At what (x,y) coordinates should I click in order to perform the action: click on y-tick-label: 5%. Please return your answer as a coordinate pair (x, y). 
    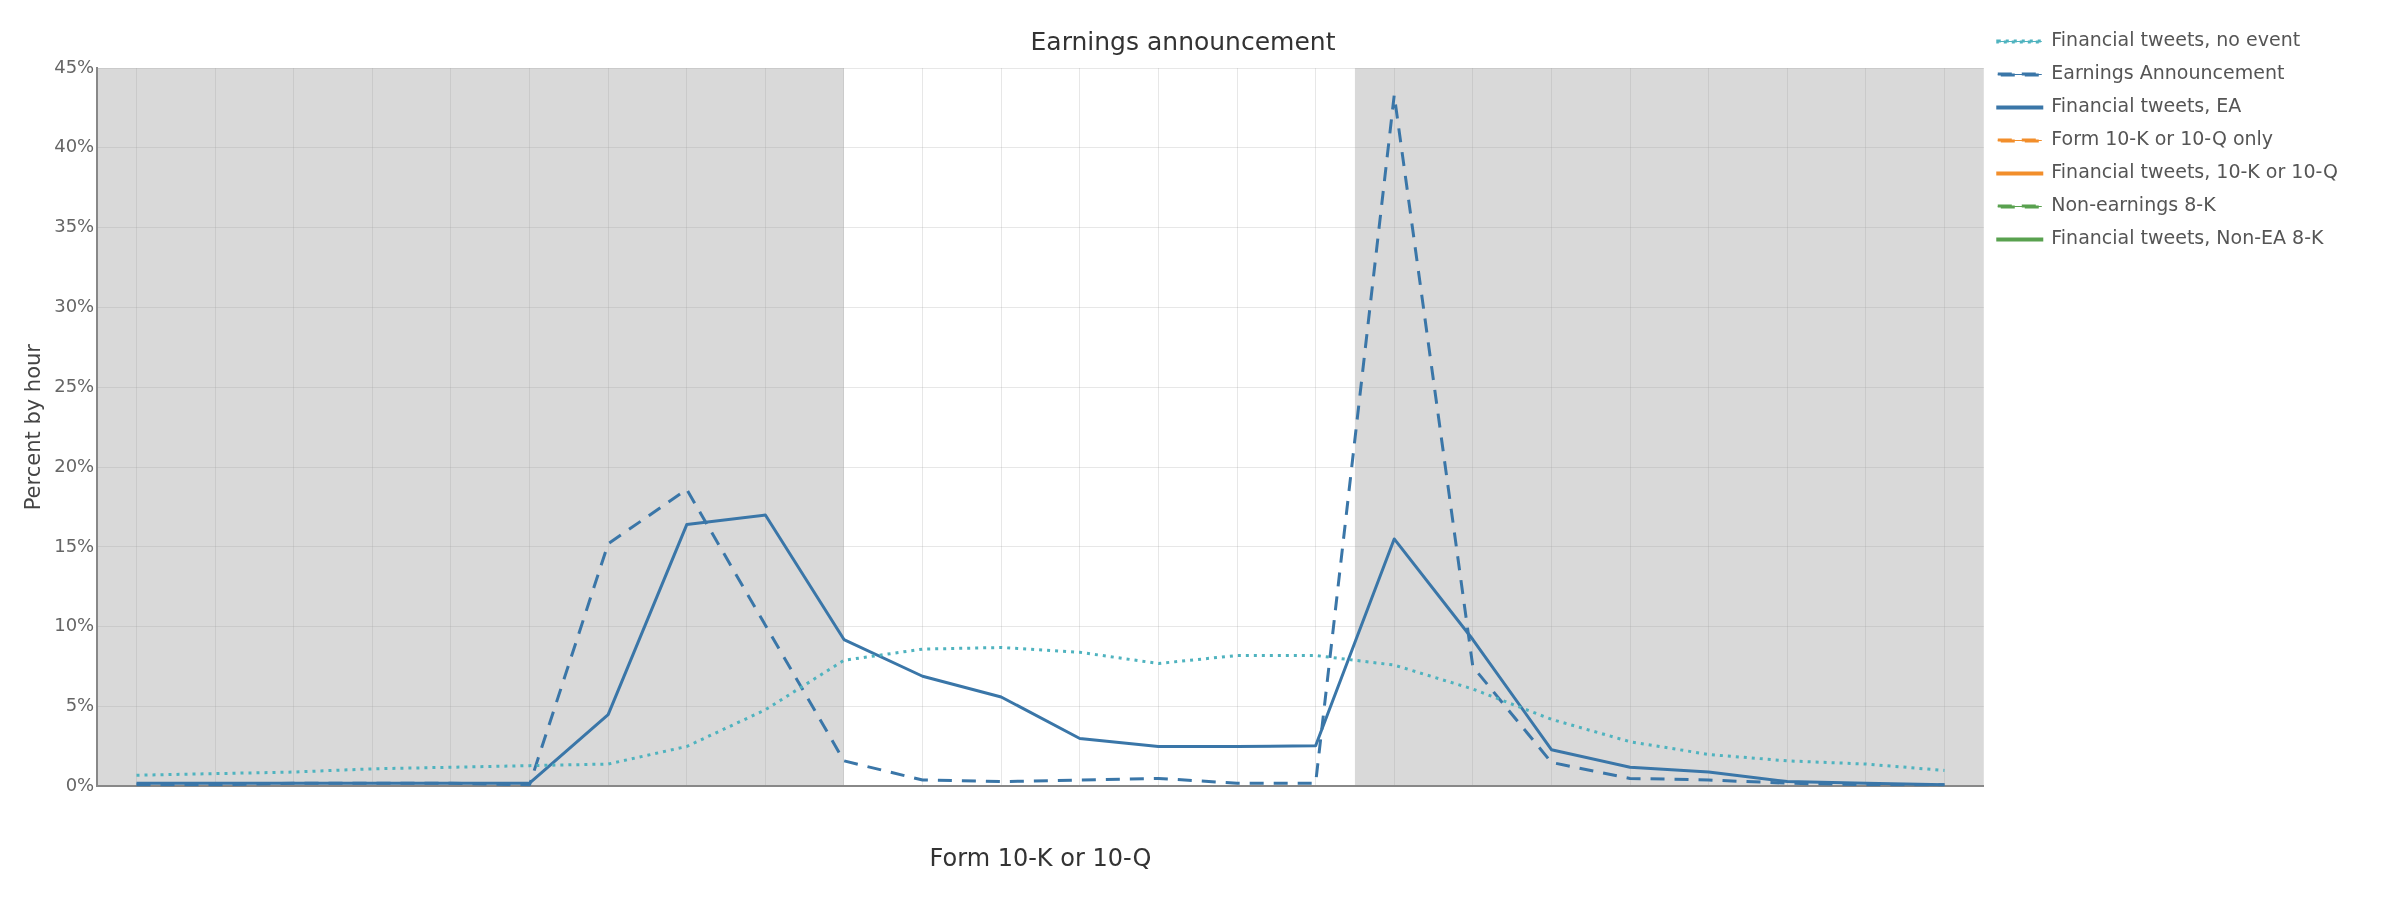
    Looking at the image, I should click on (80, 705).